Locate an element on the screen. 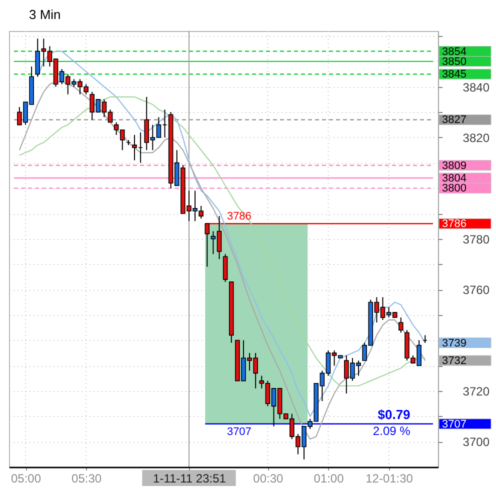 The width and height of the screenshot is (496, 496). y-tick-label: 3840 is located at coordinates (476, 87).